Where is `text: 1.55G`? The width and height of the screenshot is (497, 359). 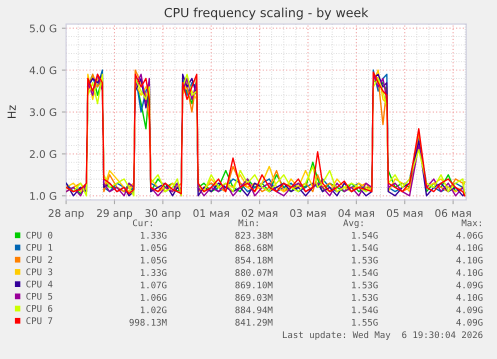 text: 1.55G is located at coordinates (365, 322).